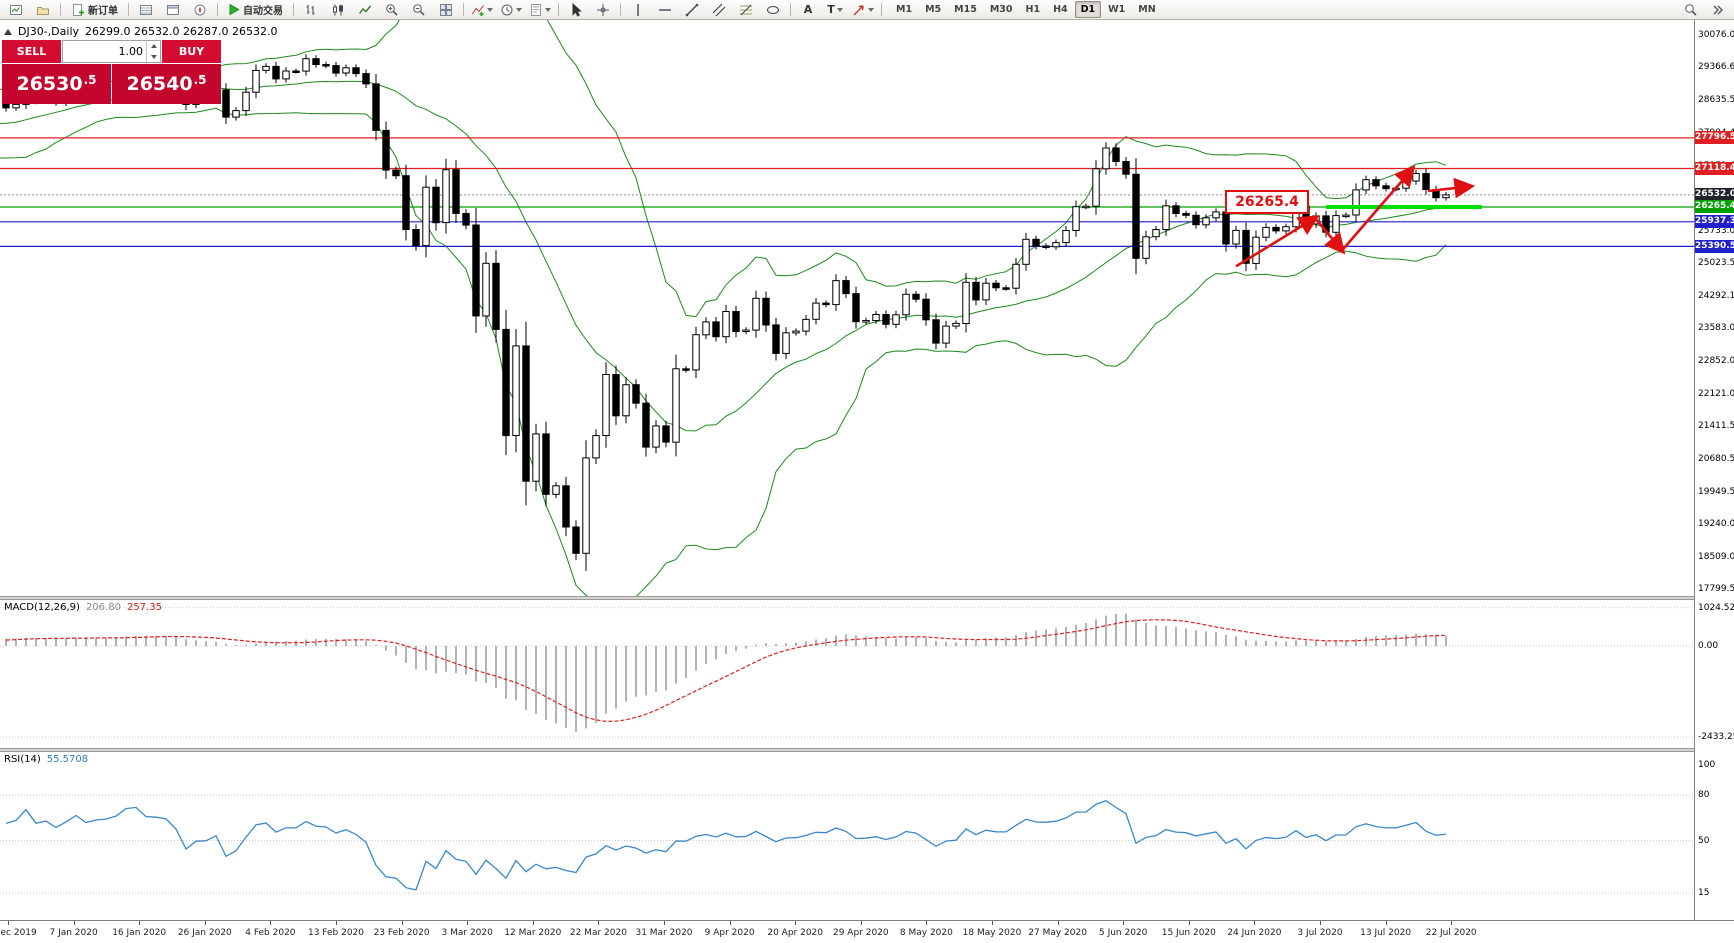 The width and height of the screenshot is (1734, 943). Describe the element at coordinates (992, 933) in the screenshot. I see `date-label: 18 May 2020` at that location.